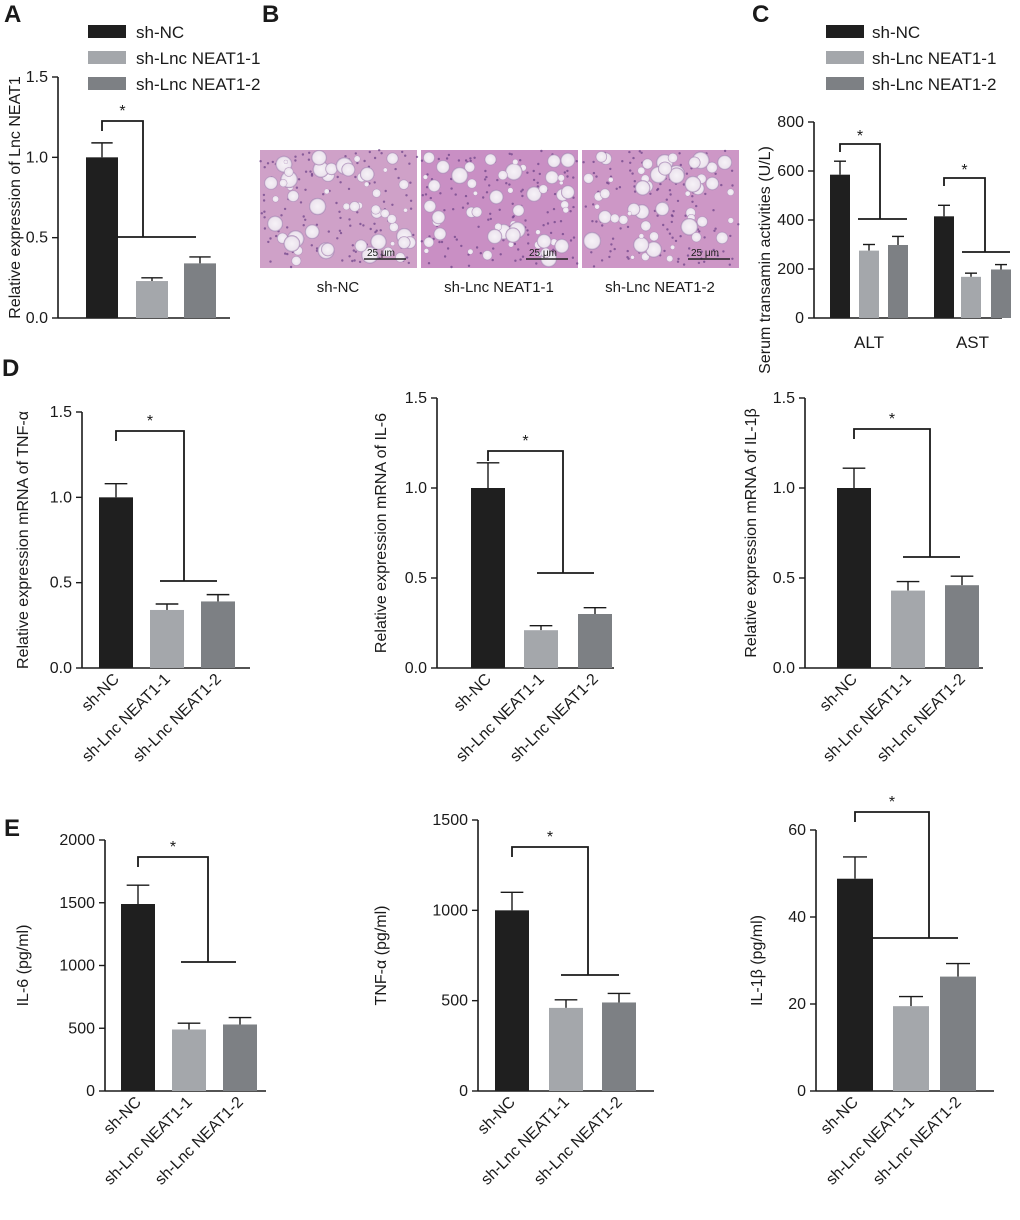 Image resolution: width=1020 pixels, height=1220 pixels. What do you see at coordinates (790, 122) in the screenshot?
I see `y-tick-label: 800` at bounding box center [790, 122].